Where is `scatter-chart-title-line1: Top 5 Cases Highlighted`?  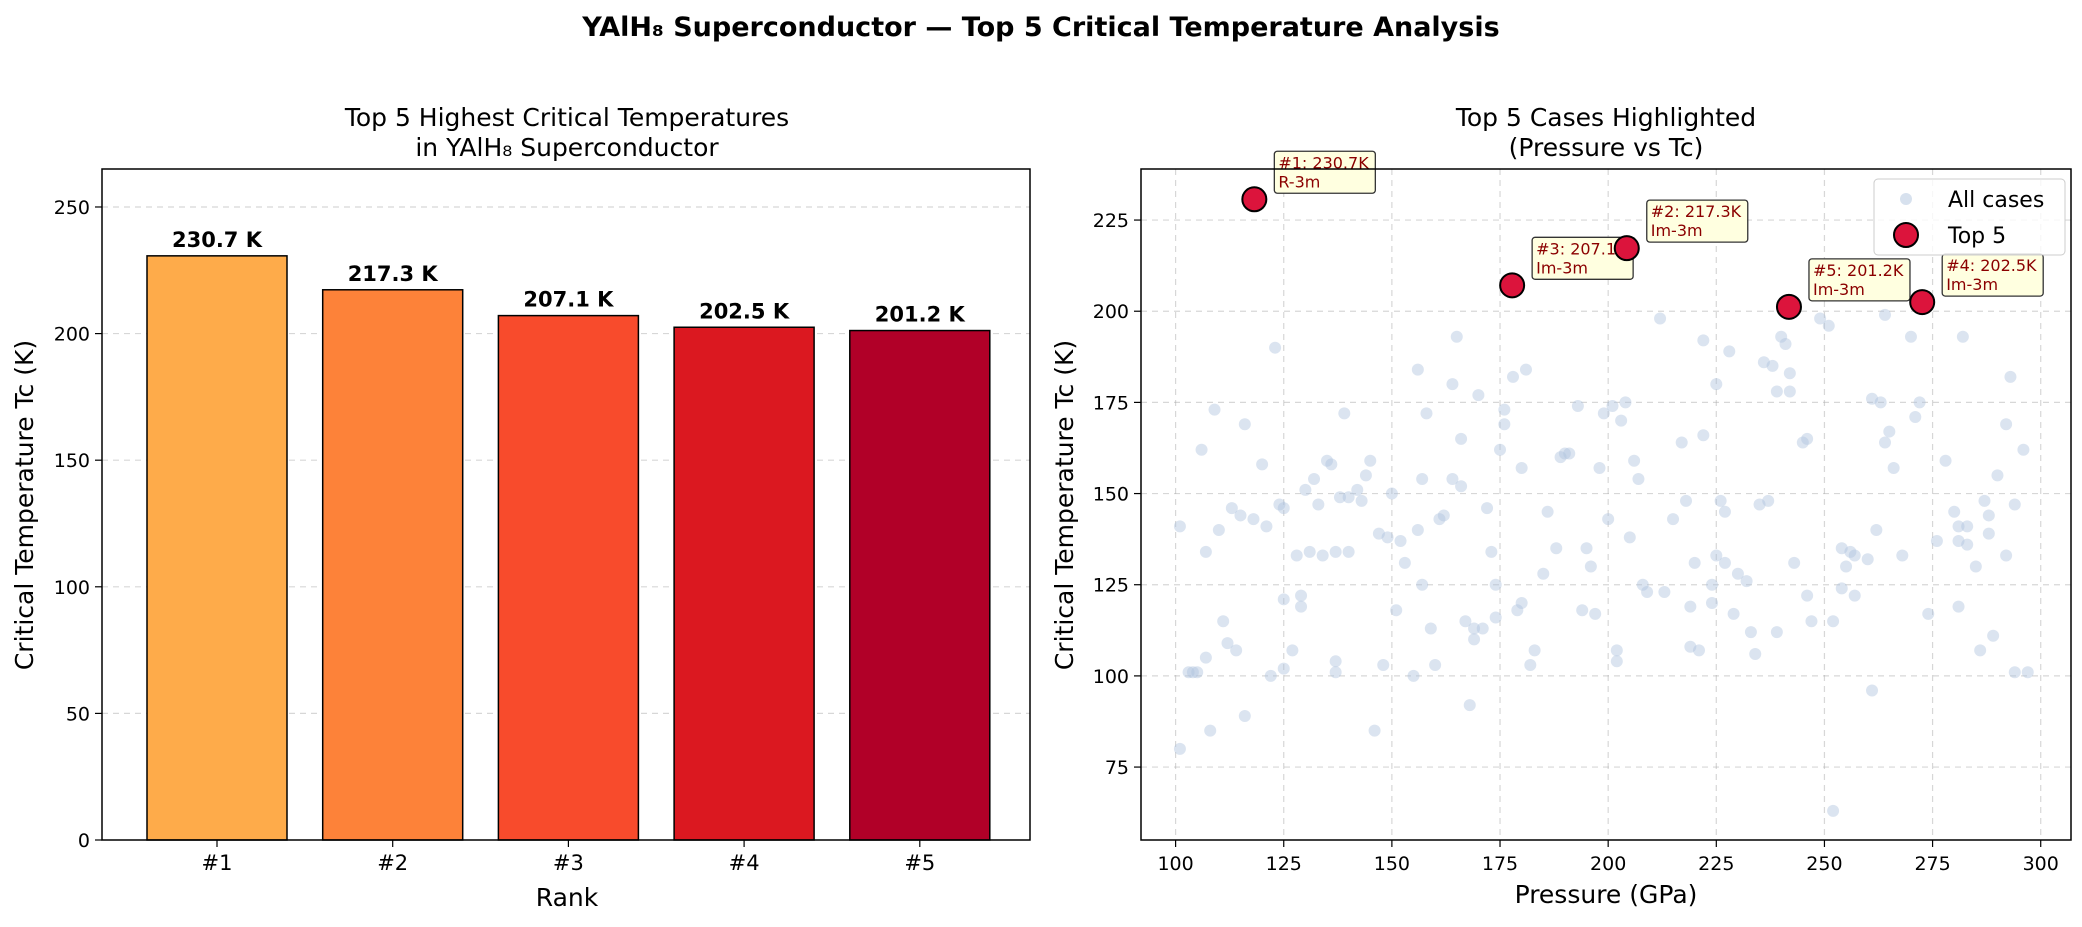
scatter-chart-title-line1: Top 5 Cases Highlighted is located at coordinates (1605, 117).